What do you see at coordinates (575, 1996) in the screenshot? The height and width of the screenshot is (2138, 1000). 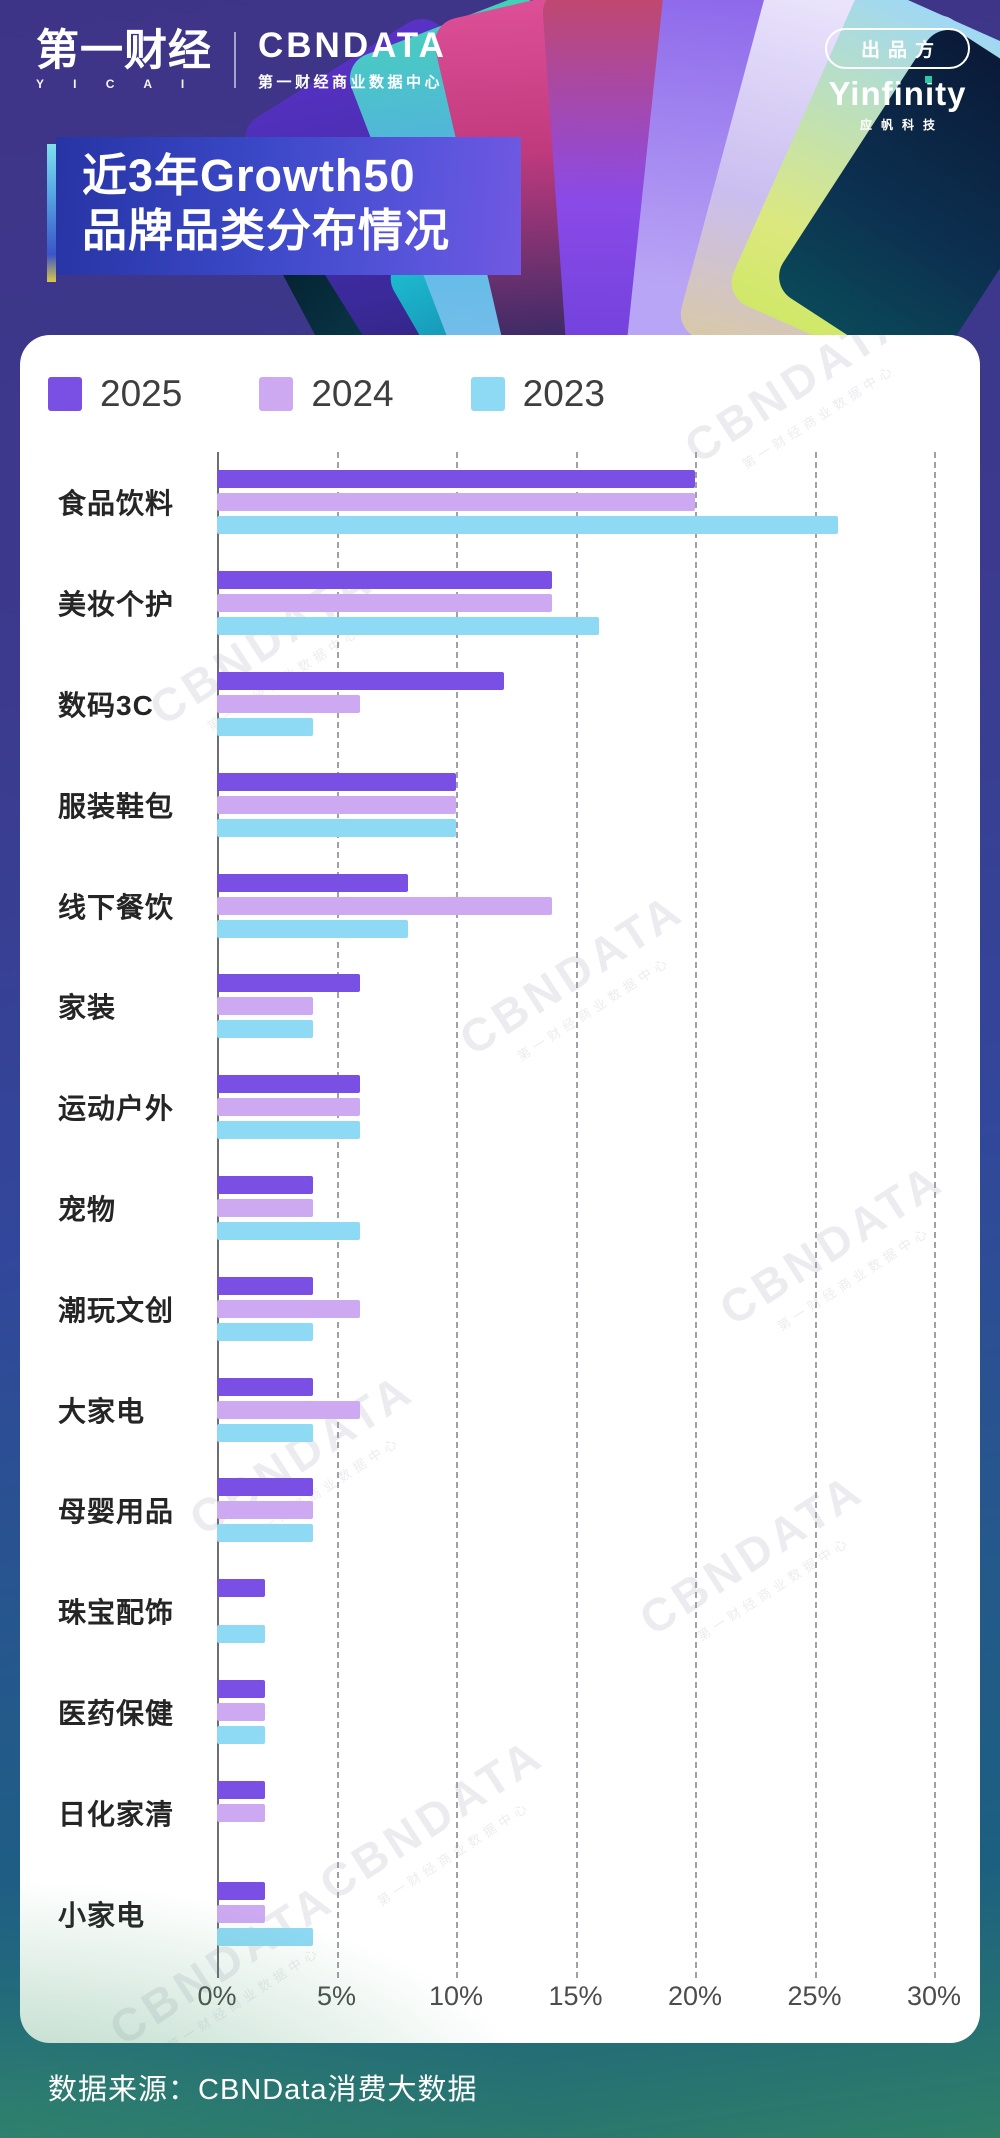 I see `x-axis-label: 15%` at bounding box center [575, 1996].